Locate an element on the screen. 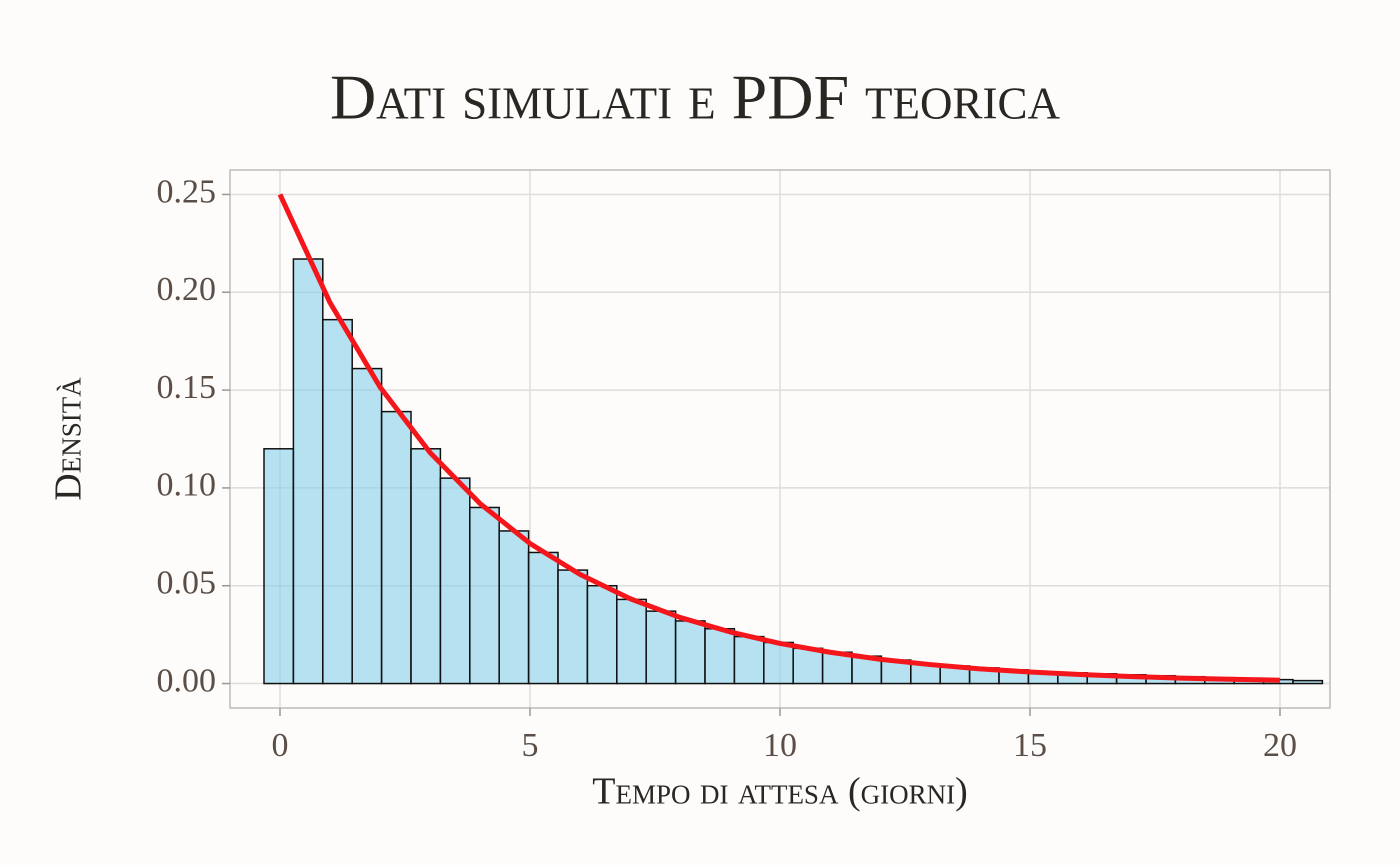 This screenshot has height=865, width=1400. y-tick-label: 0.25 is located at coordinates (187, 191).